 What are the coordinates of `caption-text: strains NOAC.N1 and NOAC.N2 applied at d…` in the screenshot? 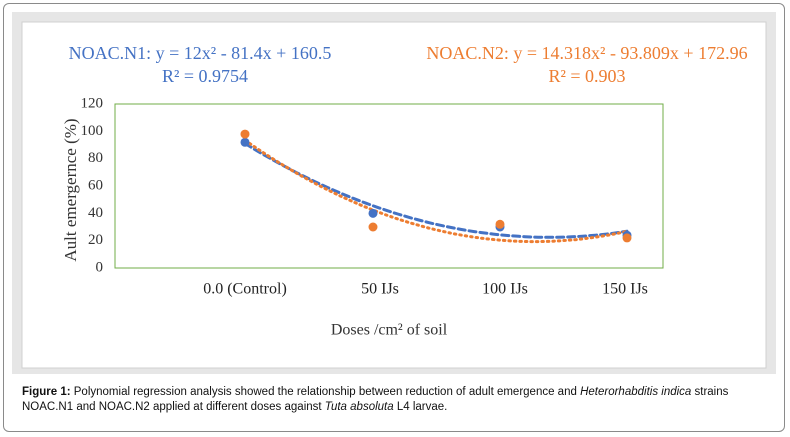 It's located at (375, 399).